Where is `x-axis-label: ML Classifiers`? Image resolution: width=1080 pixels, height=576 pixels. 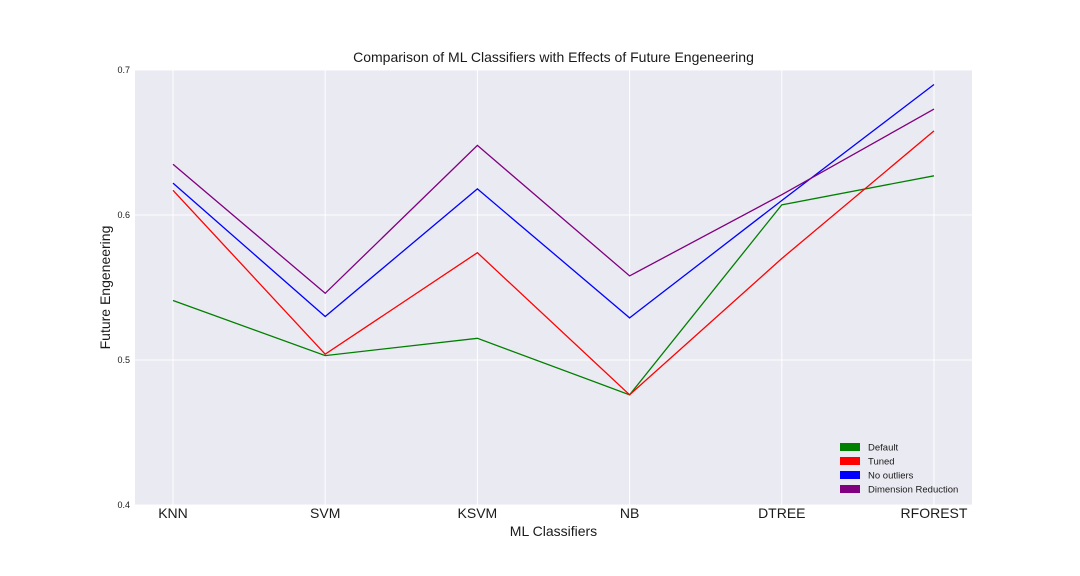 x-axis-label: ML Classifiers is located at coordinates (553, 531).